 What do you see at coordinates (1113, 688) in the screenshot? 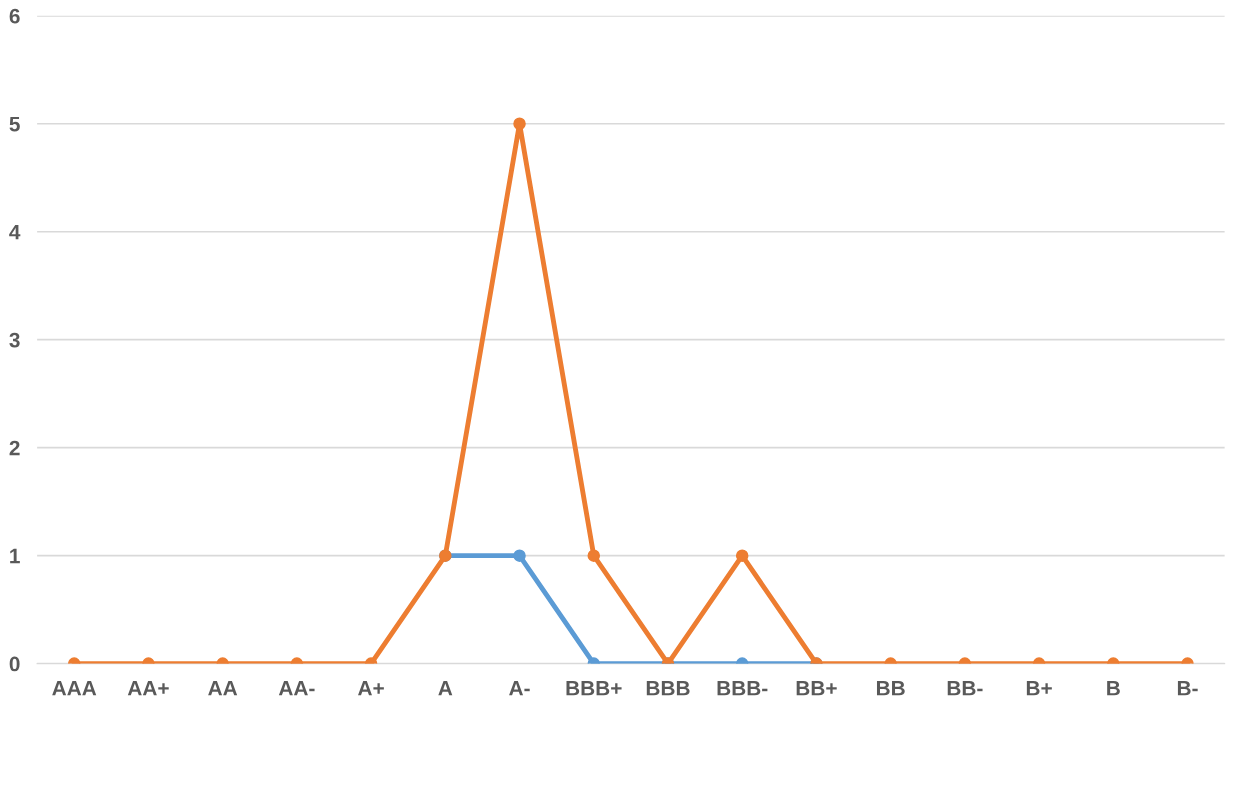
I see `x-tick-label: B` at bounding box center [1113, 688].